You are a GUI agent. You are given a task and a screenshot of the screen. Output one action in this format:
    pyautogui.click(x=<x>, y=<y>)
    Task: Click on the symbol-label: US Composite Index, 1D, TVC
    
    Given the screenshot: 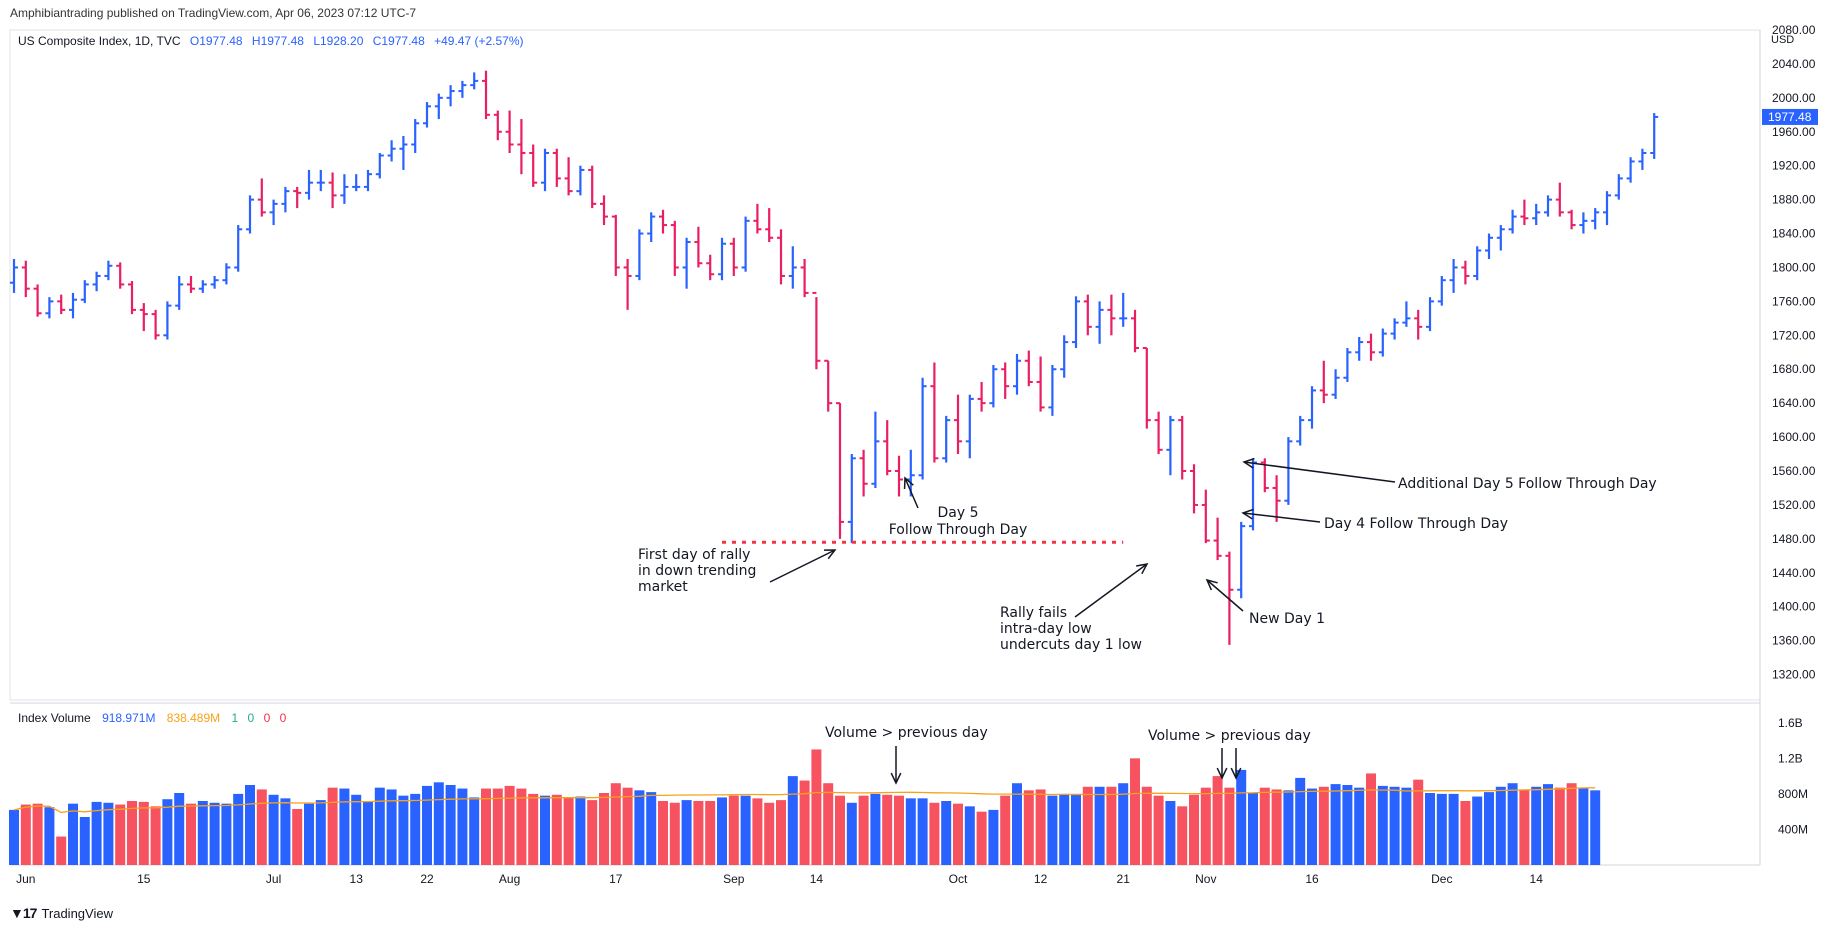 What is the action you would take?
    pyautogui.click(x=99, y=41)
    